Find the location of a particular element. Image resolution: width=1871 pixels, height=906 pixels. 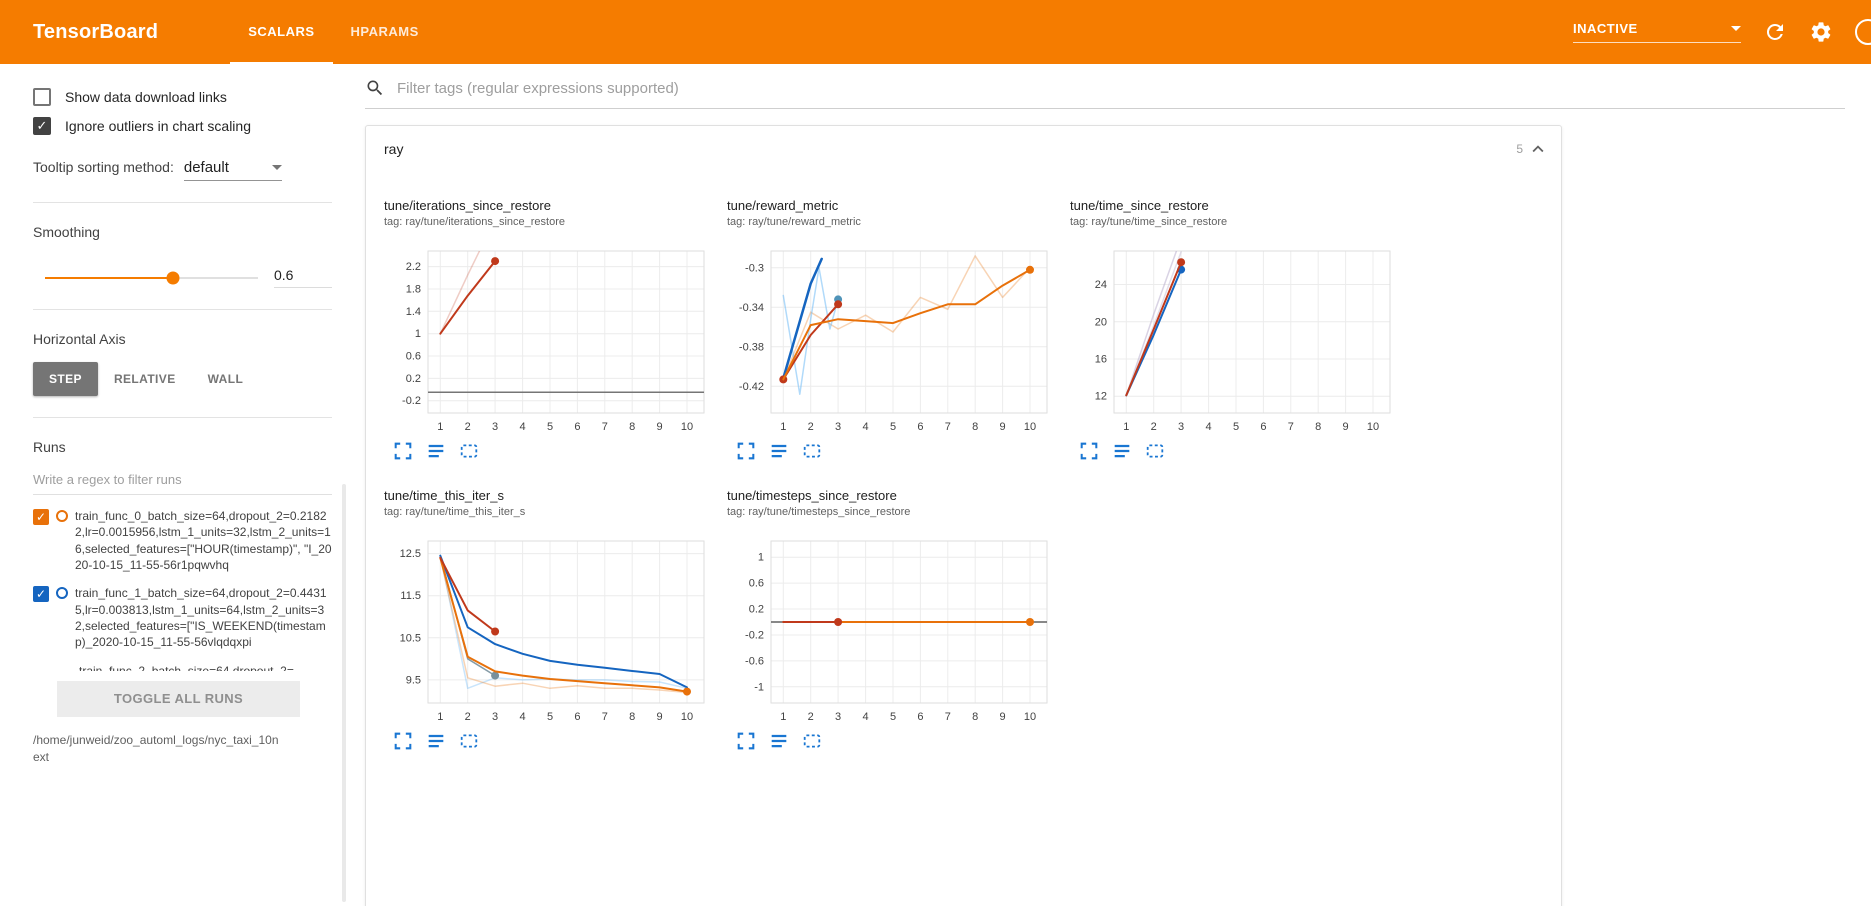

tag-filter-input is located at coordinates (1121, 88).